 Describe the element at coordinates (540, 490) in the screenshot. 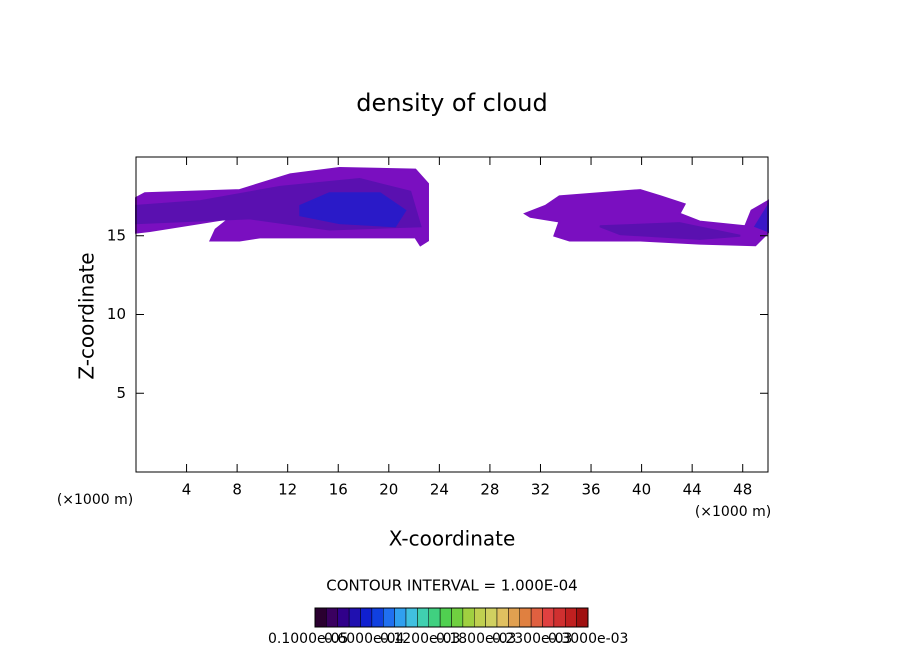

I see `x-tick-label: 32` at that location.